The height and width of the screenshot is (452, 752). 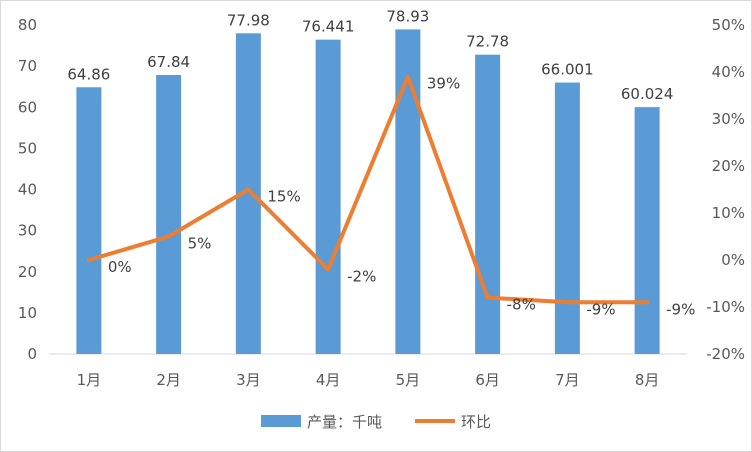 What do you see at coordinates (120, 267) in the screenshot?
I see `line-data-label: 0%` at bounding box center [120, 267].